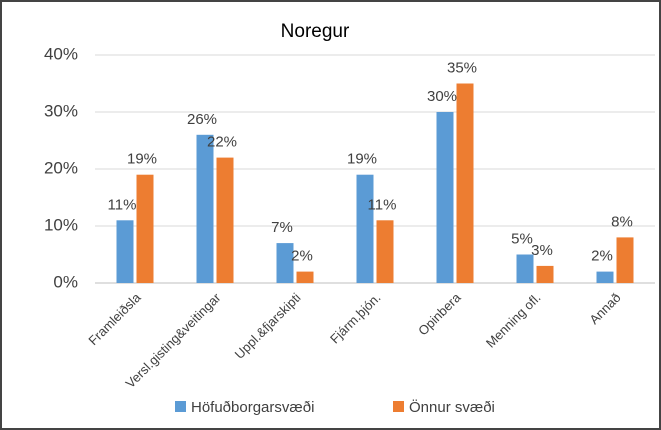 This screenshot has width=661, height=430. I want to click on y-tick-label: 0%, so click(65, 281).